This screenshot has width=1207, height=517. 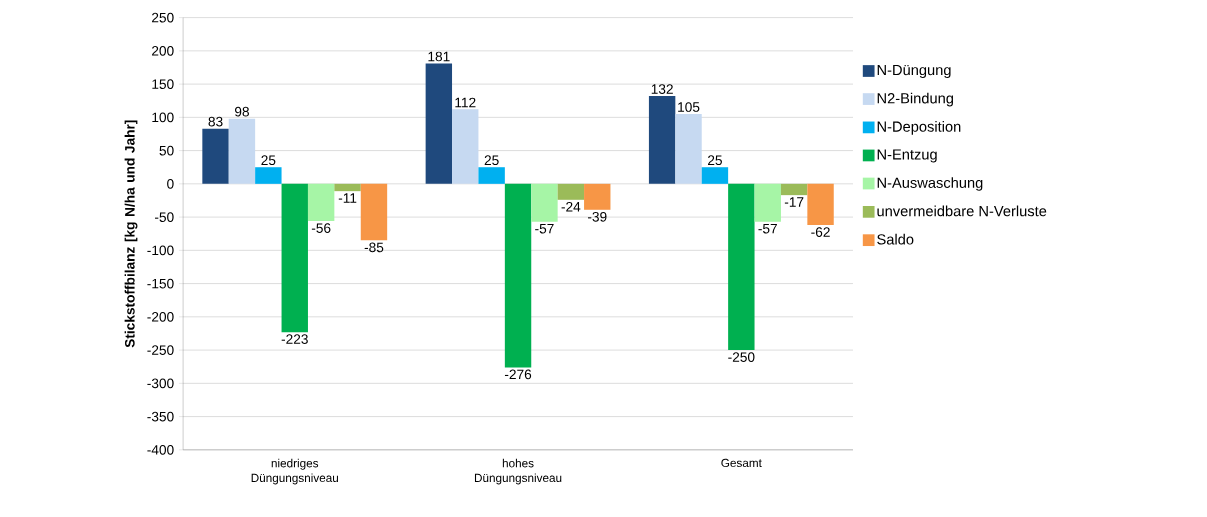 What do you see at coordinates (741, 462) in the screenshot?
I see `x-tick-label: Gesamt` at bounding box center [741, 462].